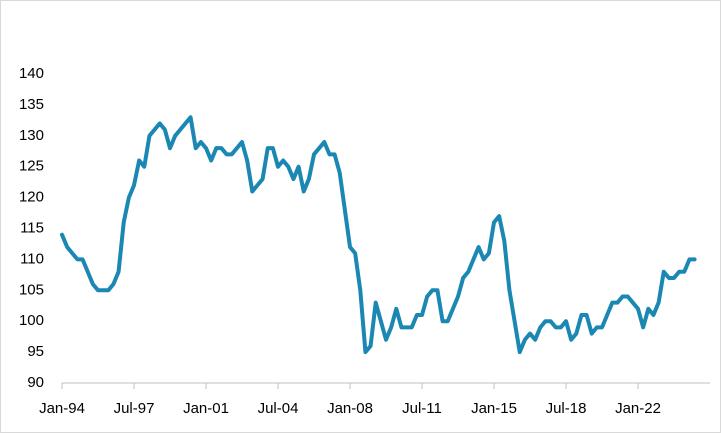 The image size is (721, 433). What do you see at coordinates (350, 408) in the screenshot?
I see `x-tick-label: Jan-08` at bounding box center [350, 408].